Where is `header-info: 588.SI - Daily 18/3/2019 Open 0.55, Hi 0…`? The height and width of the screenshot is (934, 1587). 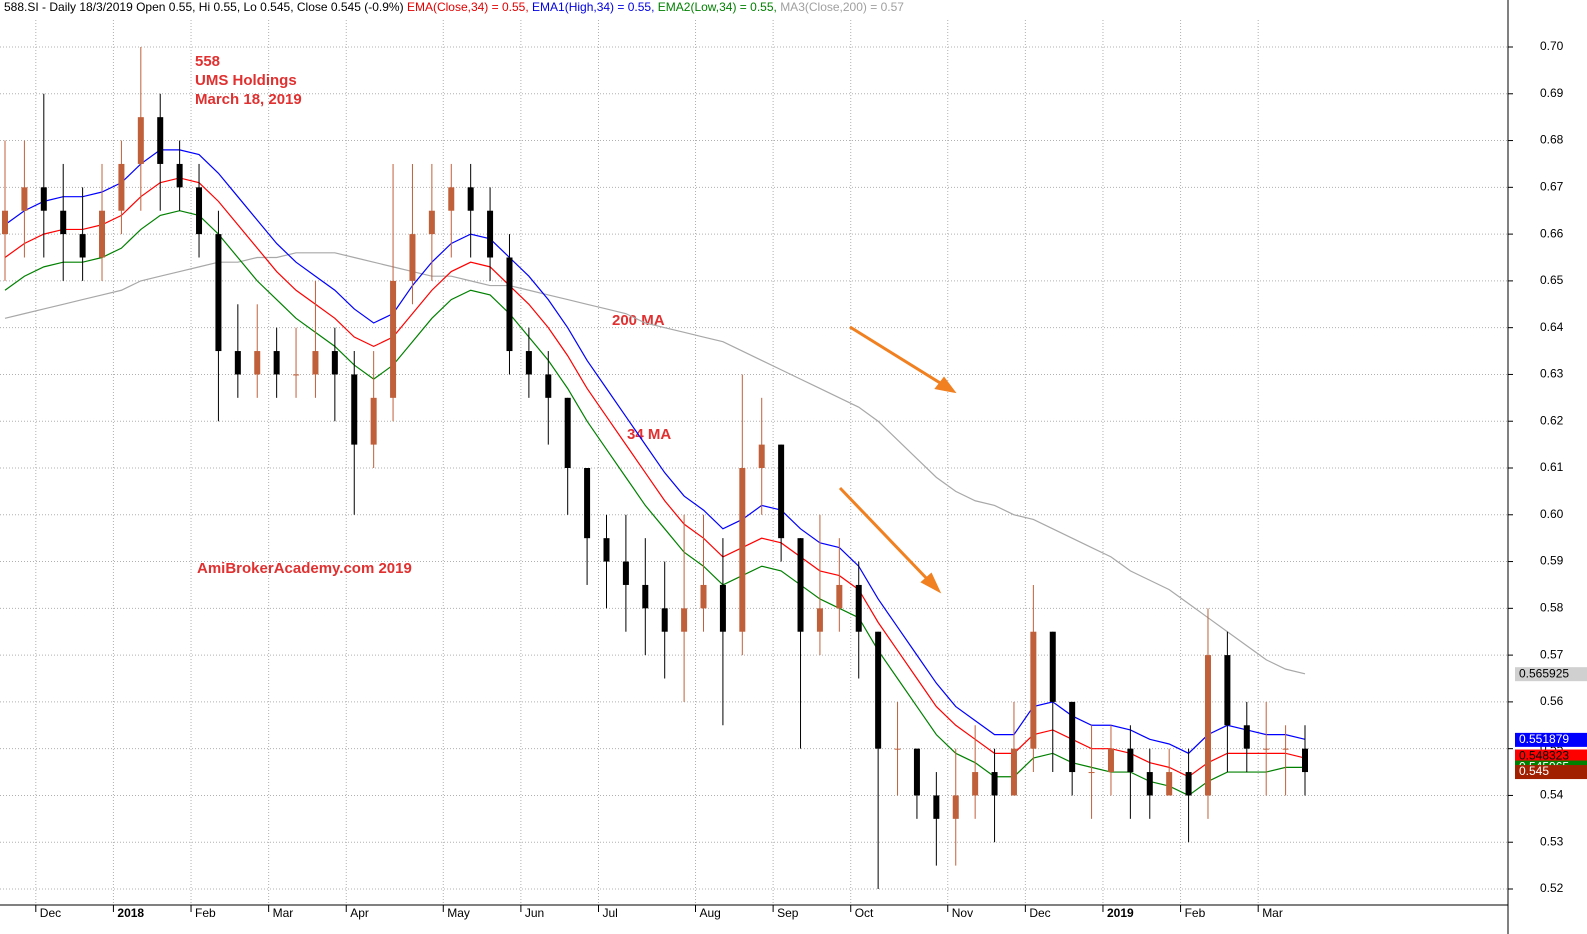 header-info: 588.SI - Daily 18/3/2019 Open 0.55, Hi 0… is located at coordinates (204, 7).